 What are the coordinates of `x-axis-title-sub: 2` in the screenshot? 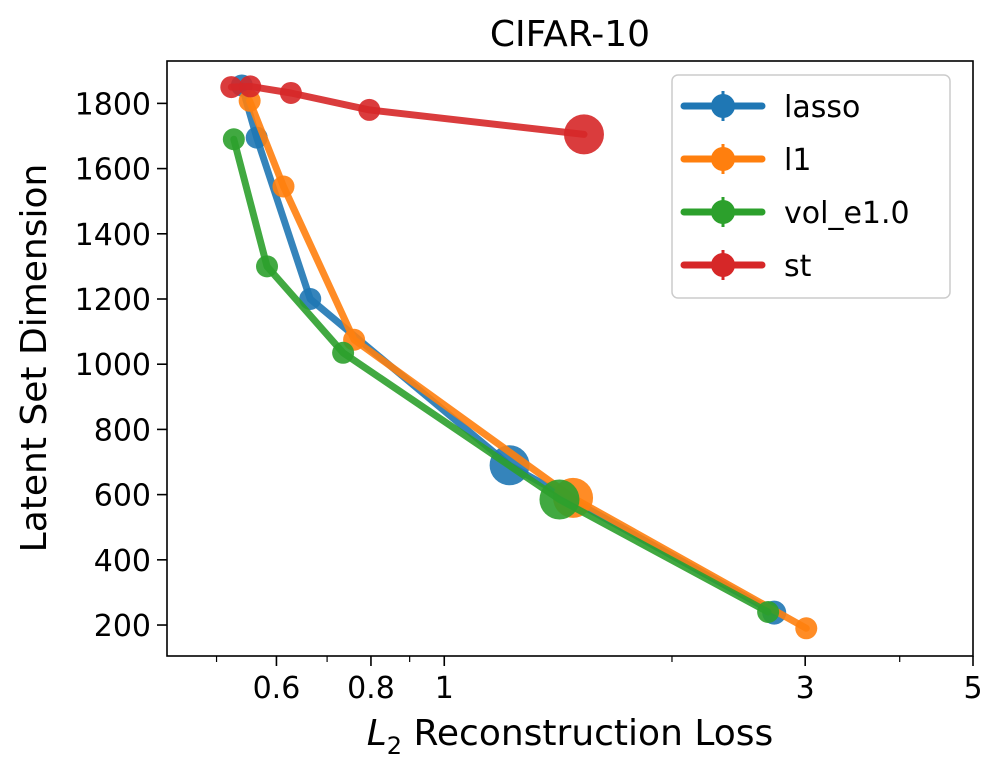 It's located at (394, 746).